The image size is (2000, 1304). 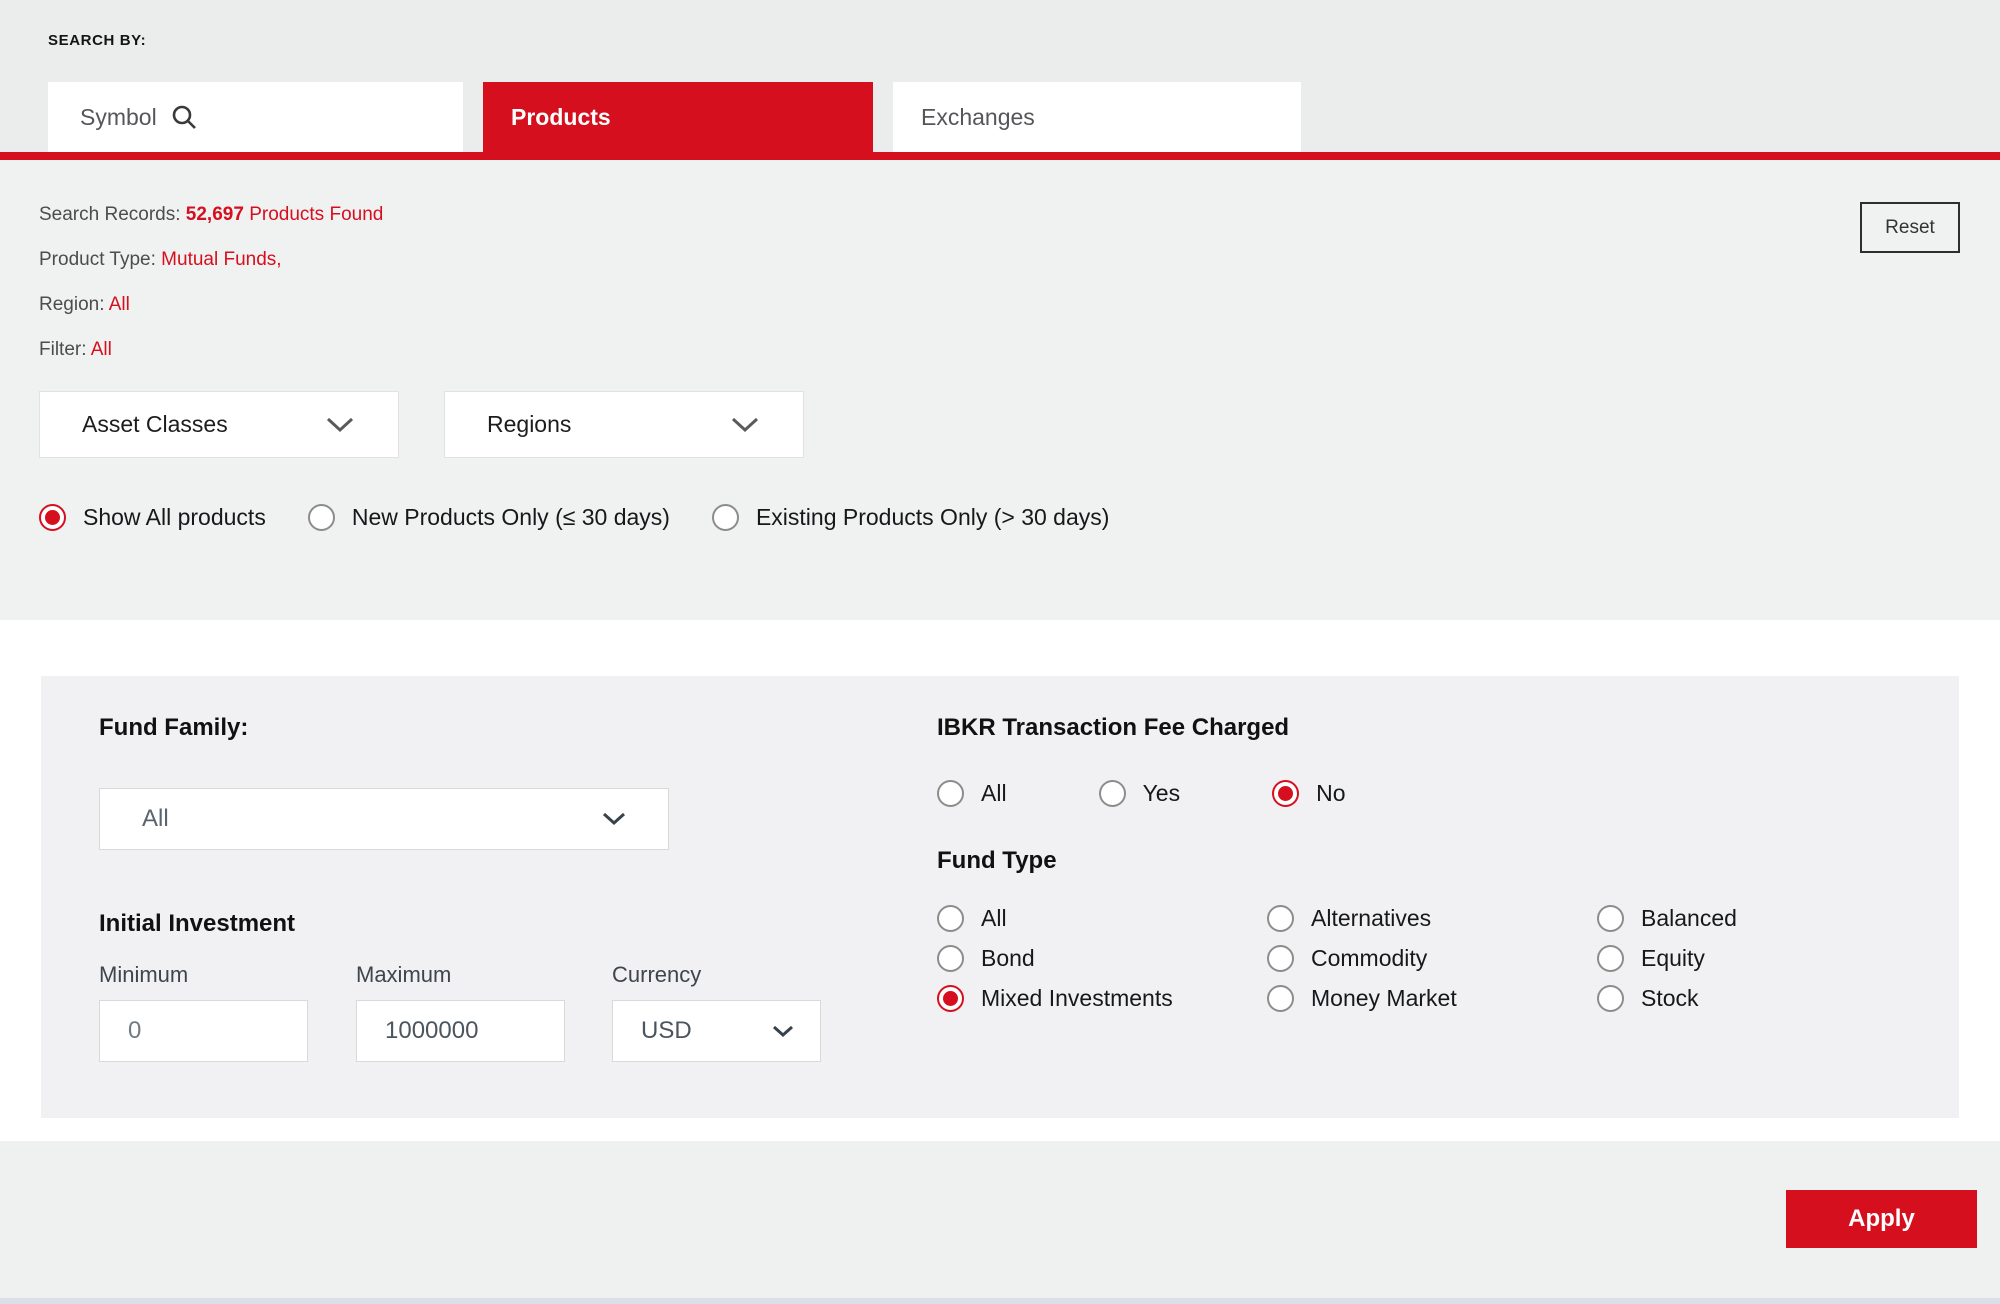 I want to click on radio-fund-type-bond: Bond, so click(x=1102, y=958).